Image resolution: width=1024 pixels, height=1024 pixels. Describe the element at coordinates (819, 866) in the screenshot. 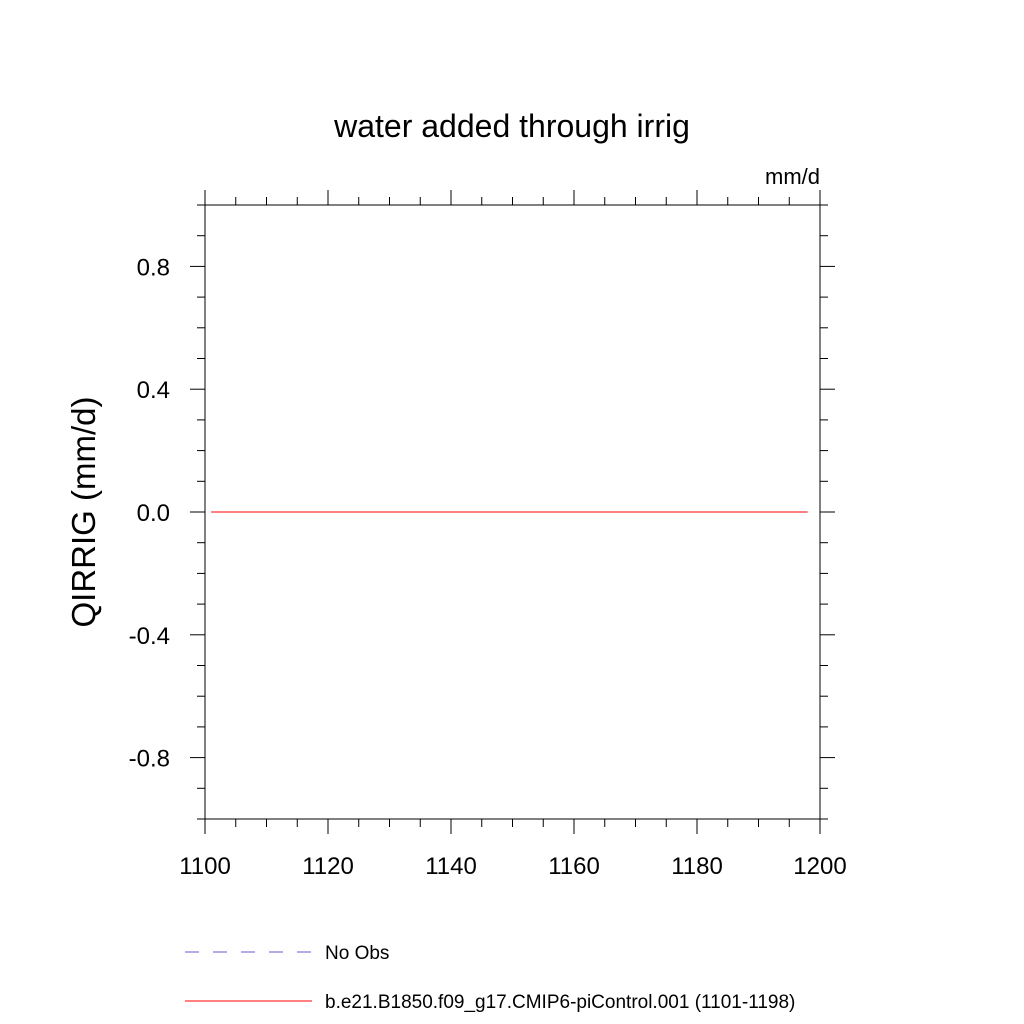

I see `x-tick-label: 1200` at that location.